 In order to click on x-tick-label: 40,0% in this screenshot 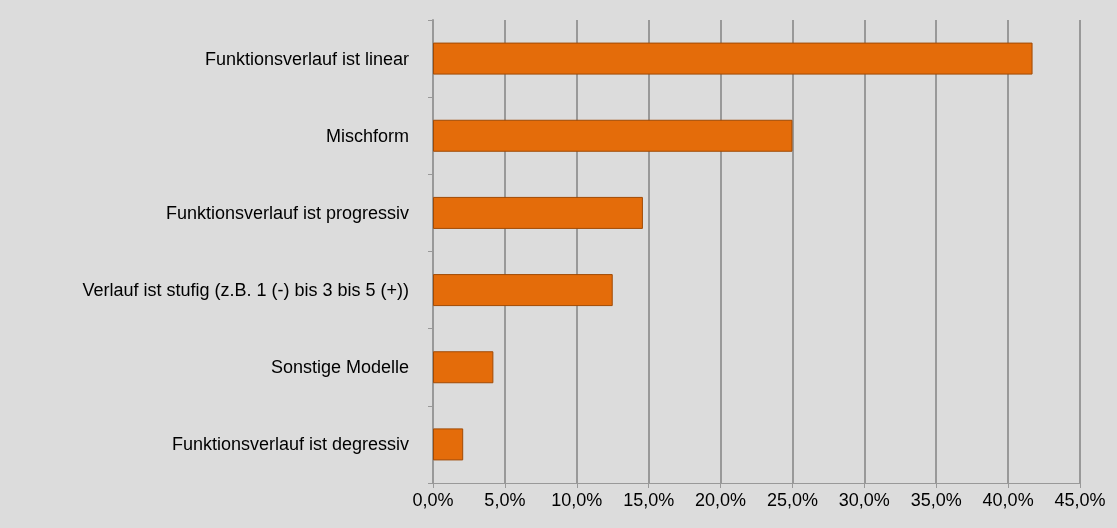, I will do `click(1008, 500)`.